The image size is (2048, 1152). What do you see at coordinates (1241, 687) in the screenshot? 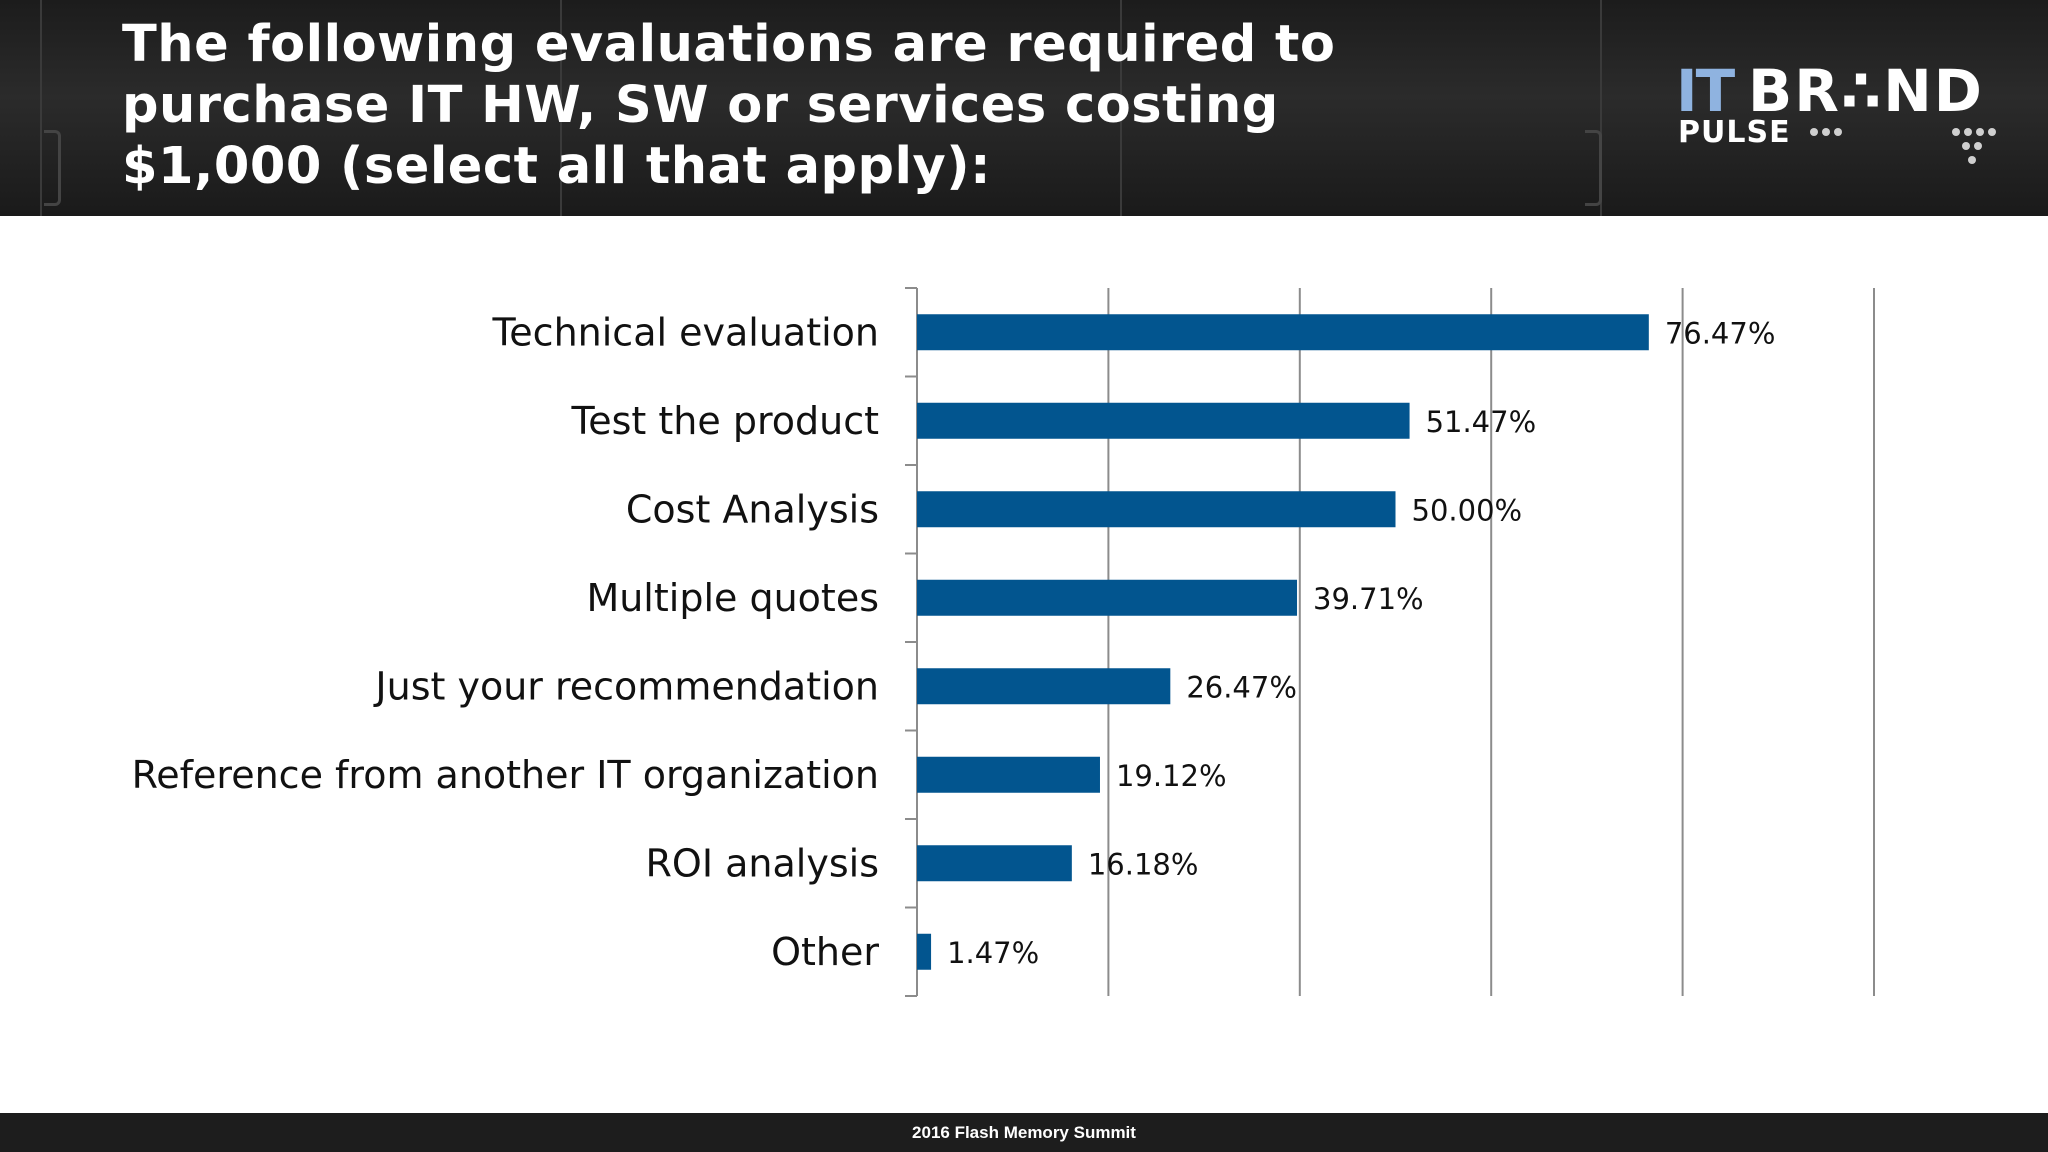
I see `data-label: 26.47%` at bounding box center [1241, 687].